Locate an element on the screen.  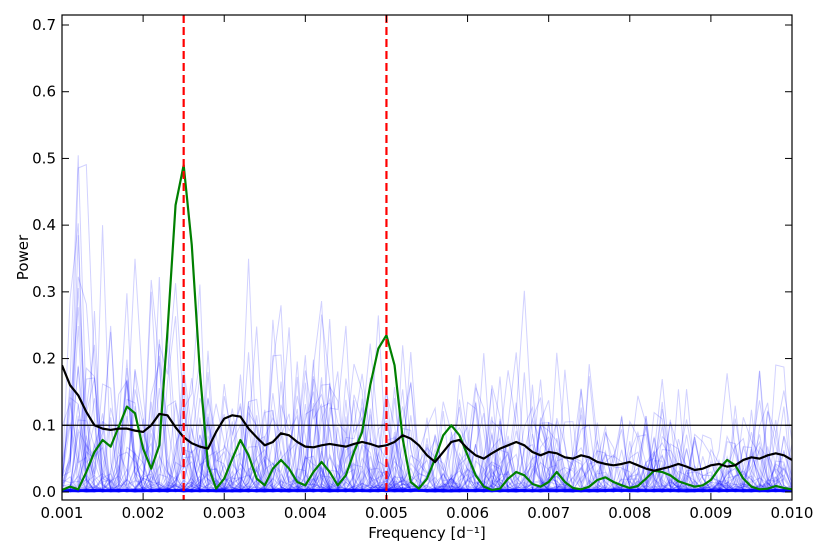
y-axis-label: Power is located at coordinates (23, 257).